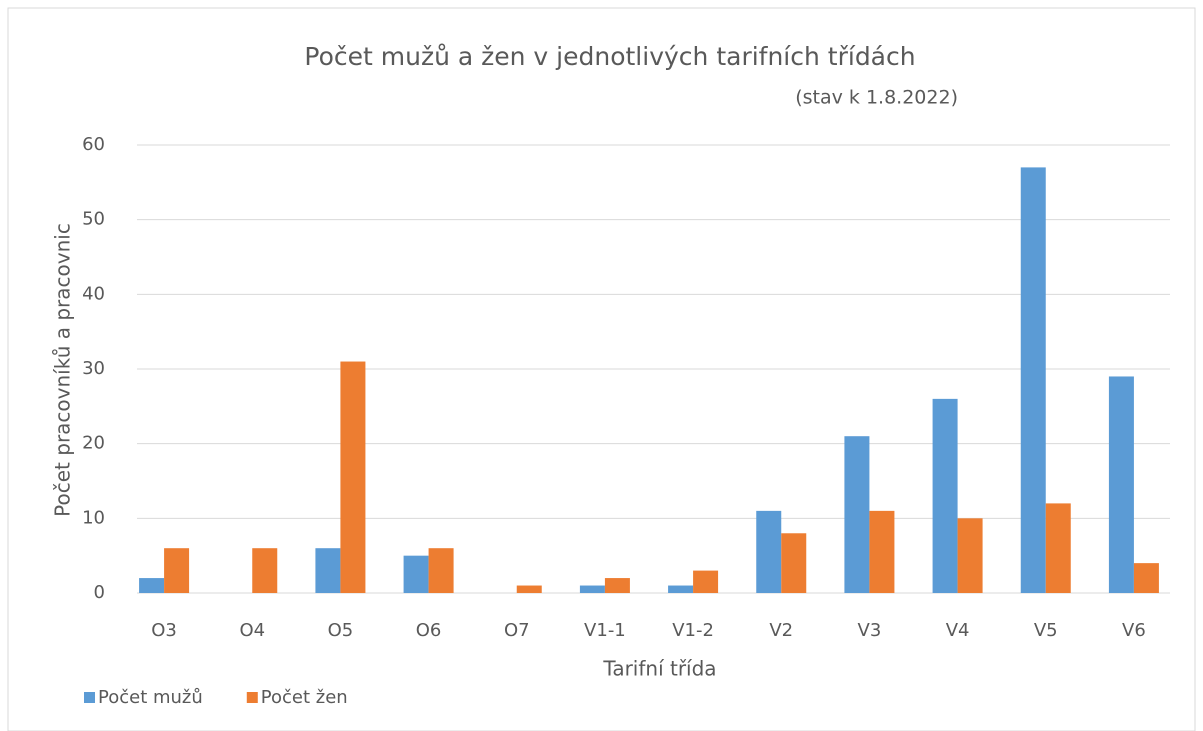 The image size is (1203, 731). I want to click on x-tick-label: V6, so click(1134, 630).